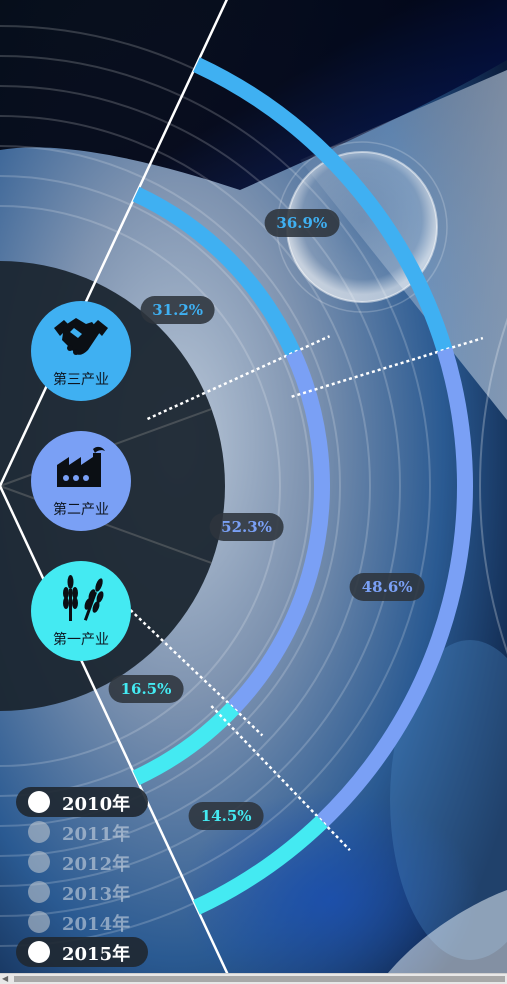 The width and height of the screenshot is (507, 984). Describe the element at coordinates (96, 893) in the screenshot. I see `year-label: 2013年` at that location.